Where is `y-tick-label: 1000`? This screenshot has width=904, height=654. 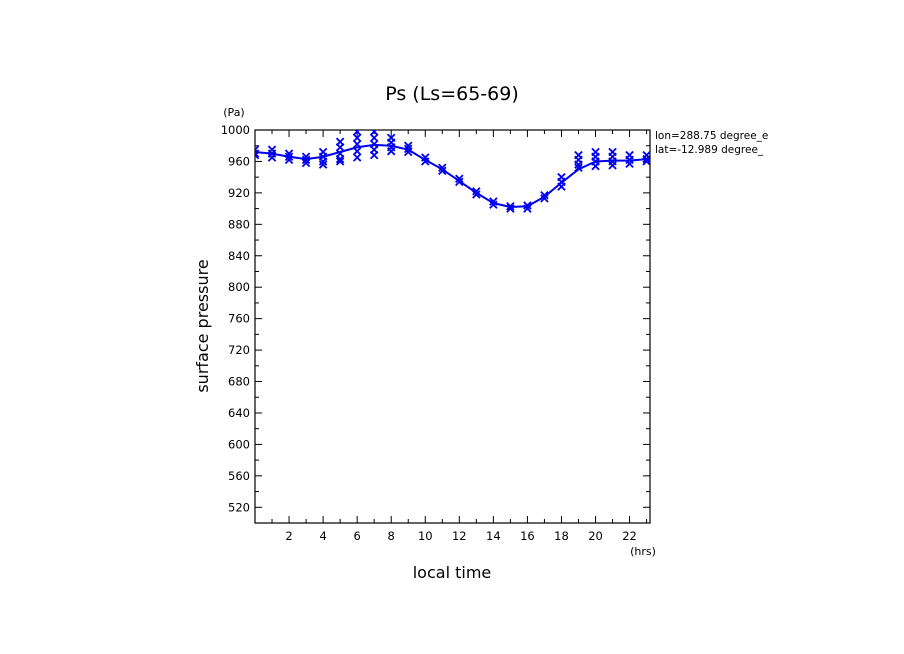
y-tick-label: 1000 is located at coordinates (235, 130).